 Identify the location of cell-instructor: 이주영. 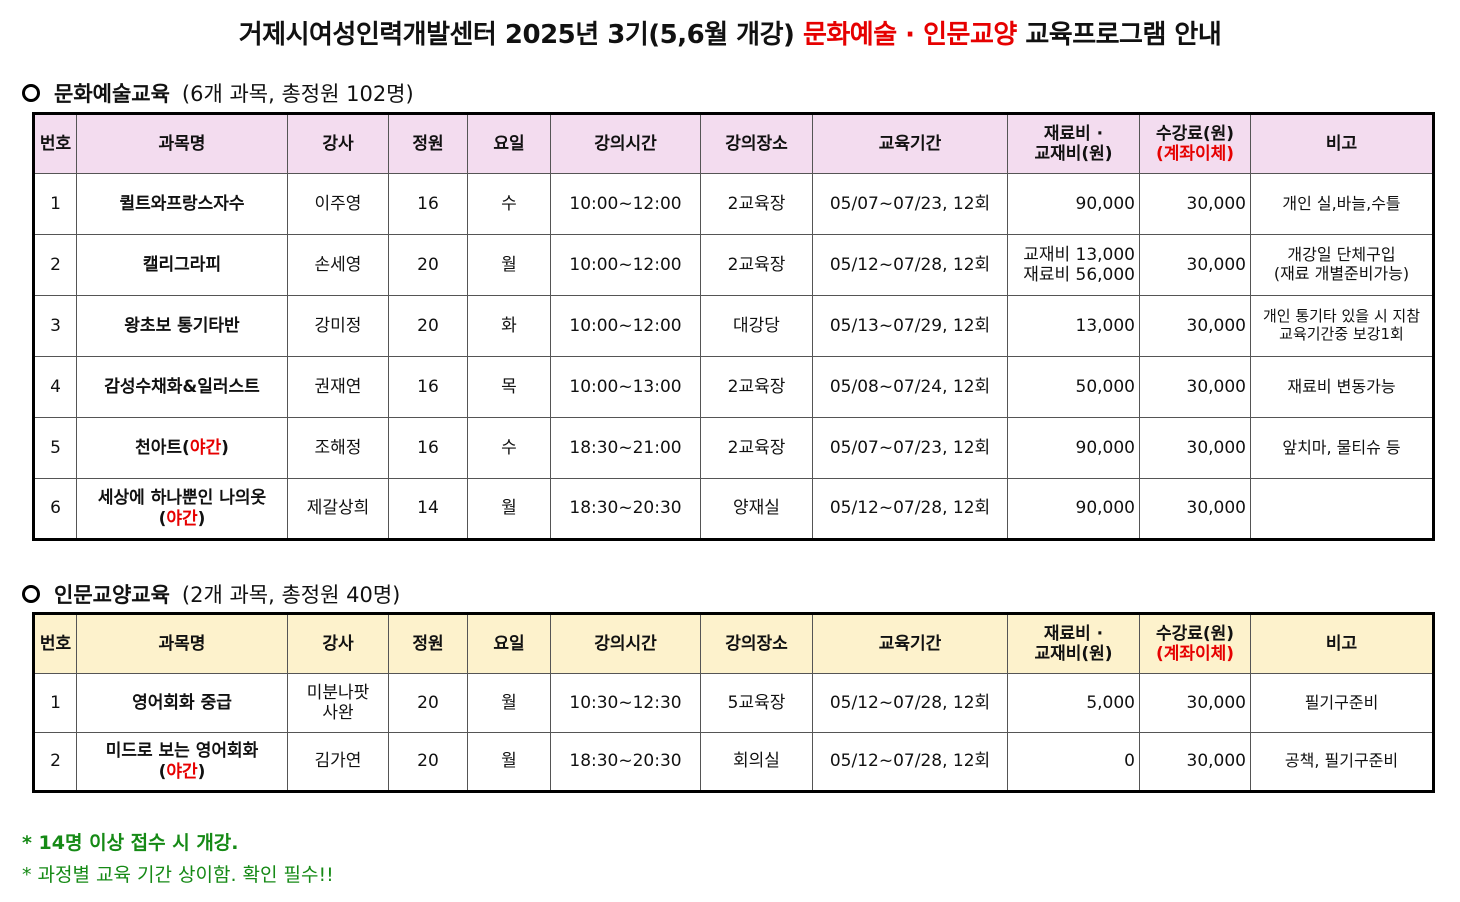
(338, 204).